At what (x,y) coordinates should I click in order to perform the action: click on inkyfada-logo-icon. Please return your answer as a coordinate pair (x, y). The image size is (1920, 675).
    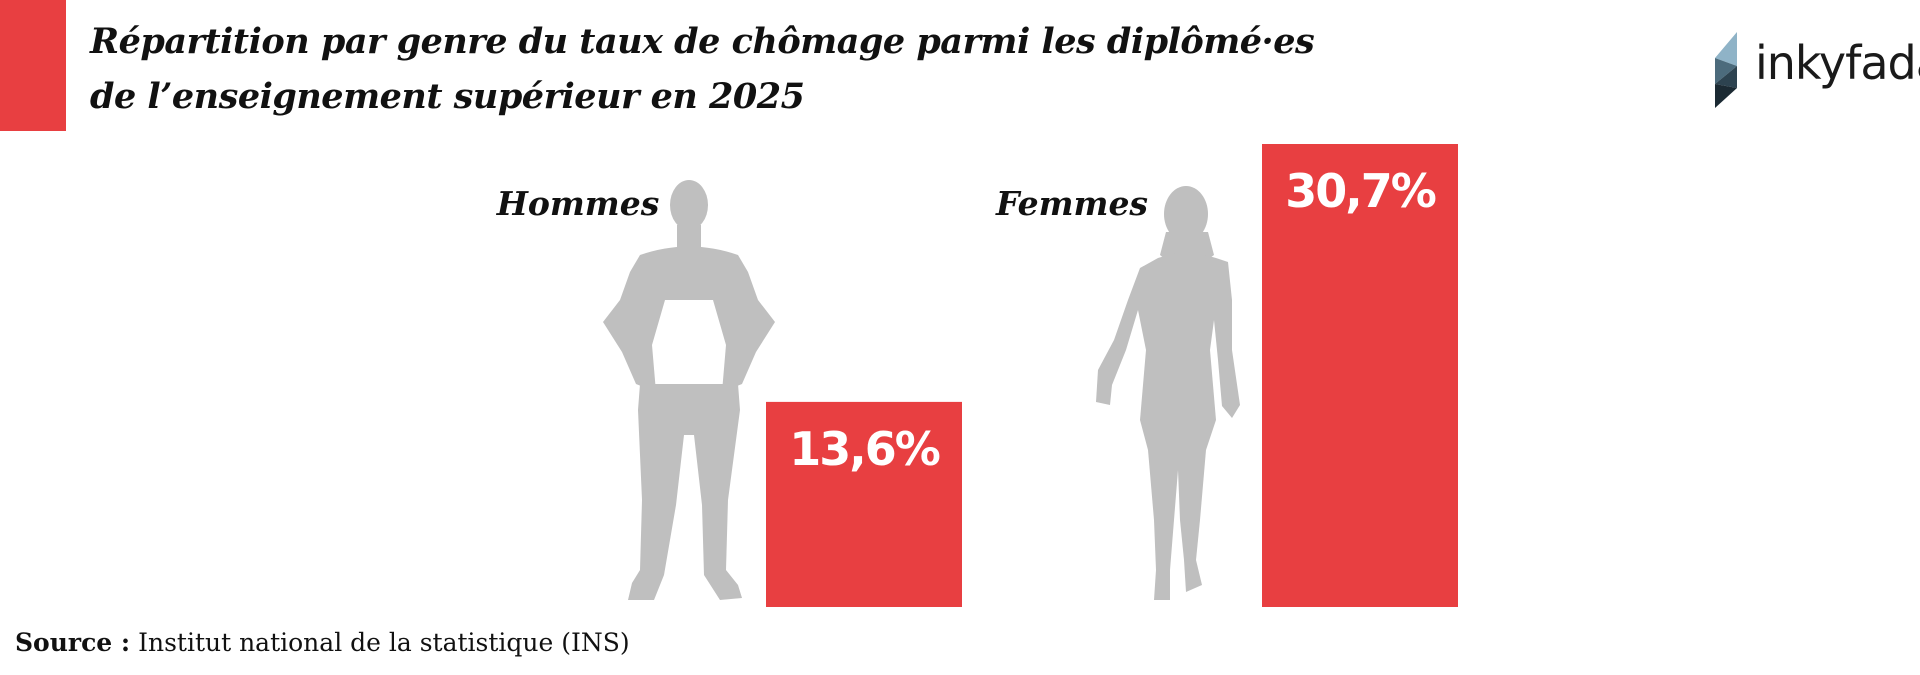
    Looking at the image, I should click on (1726, 70).